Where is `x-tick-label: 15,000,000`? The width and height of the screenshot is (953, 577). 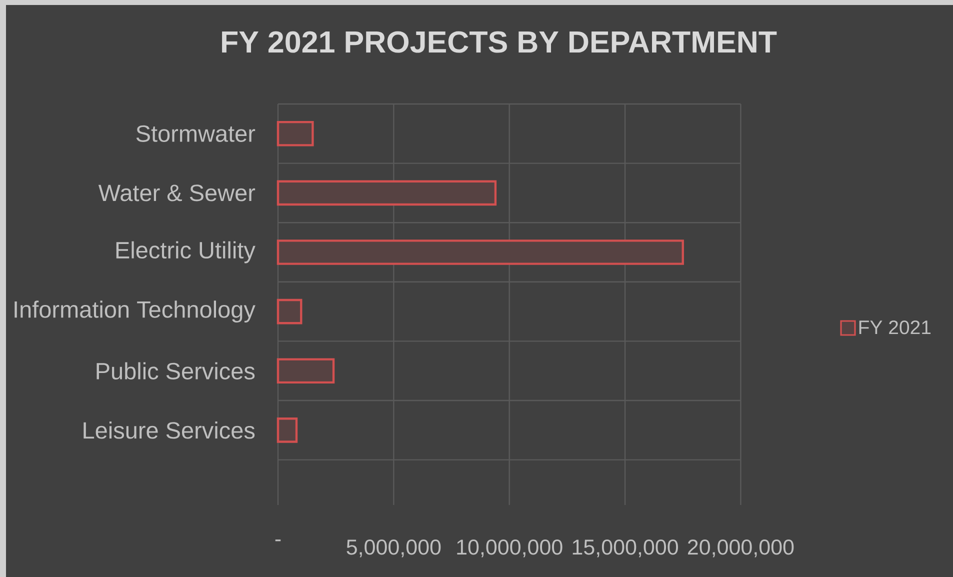 x-tick-label: 15,000,000 is located at coordinates (625, 549).